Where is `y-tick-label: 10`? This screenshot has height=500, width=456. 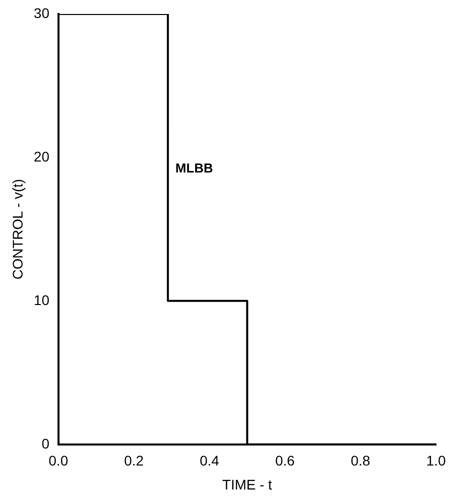 y-tick-label: 10 is located at coordinates (42, 300).